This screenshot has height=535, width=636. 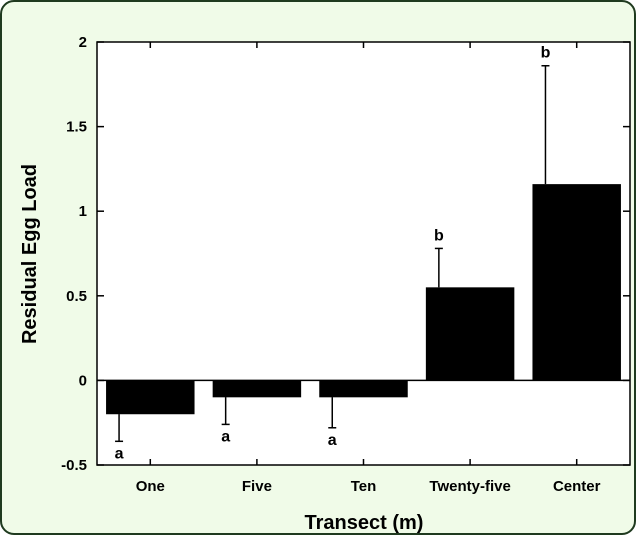 What do you see at coordinates (150, 486) in the screenshot?
I see `x-tick-label: One` at bounding box center [150, 486].